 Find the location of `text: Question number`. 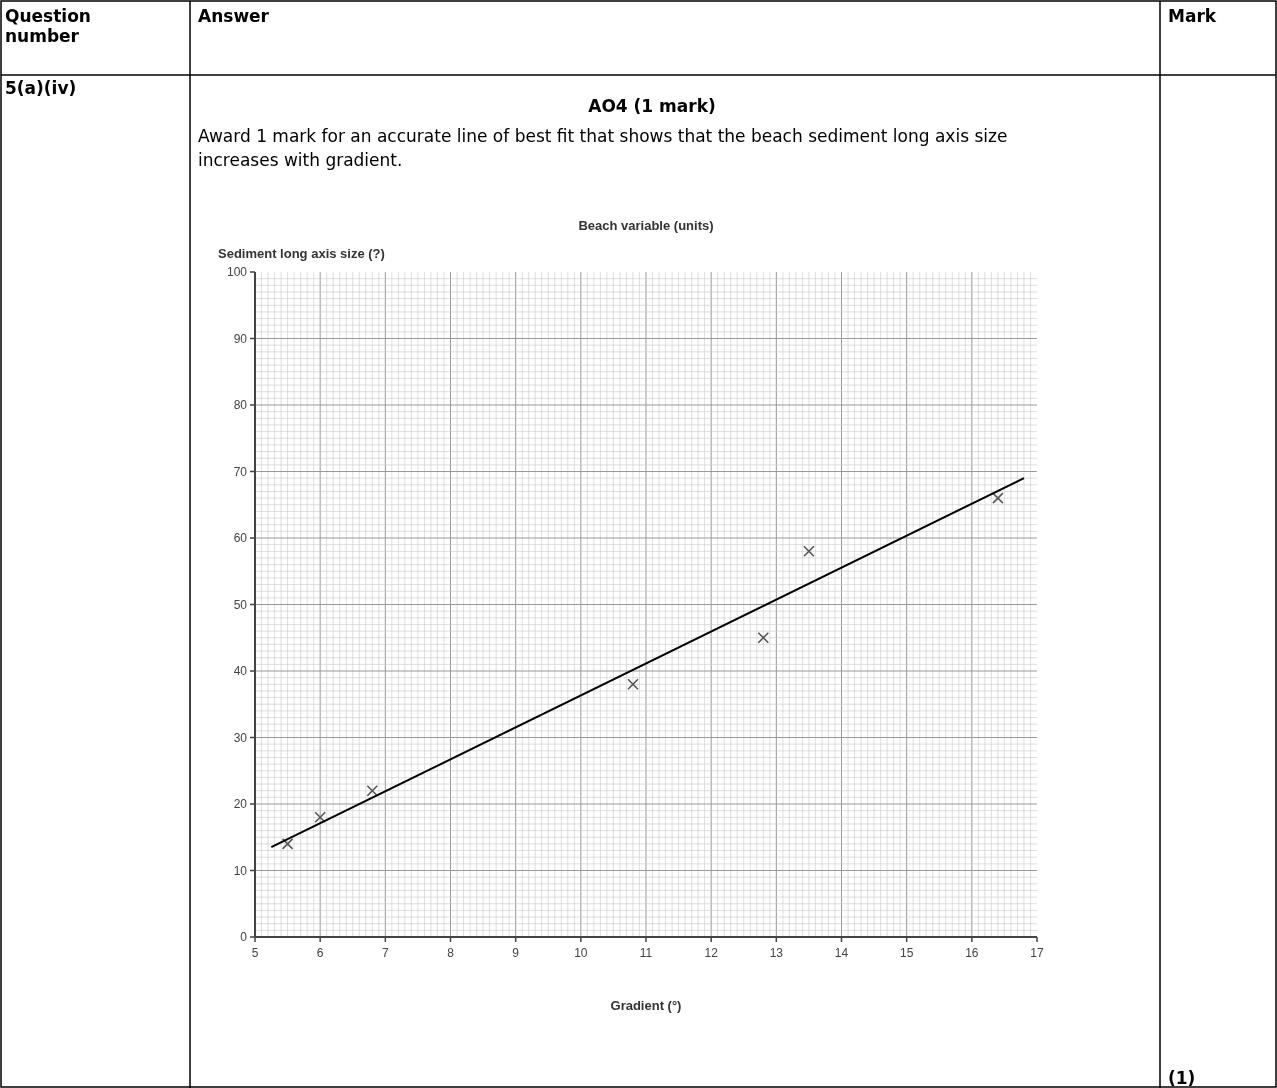

text: Question number is located at coordinates (48, 26).